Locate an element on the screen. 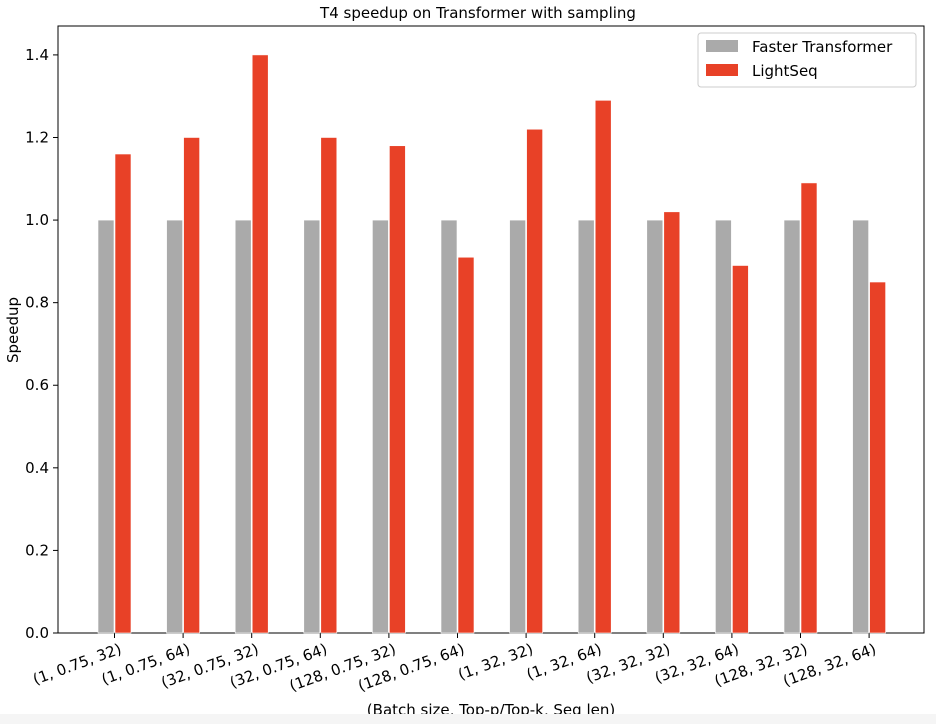 The width and height of the screenshot is (936, 724). legend: Faster Transformer LightSeq is located at coordinates (807, 60).